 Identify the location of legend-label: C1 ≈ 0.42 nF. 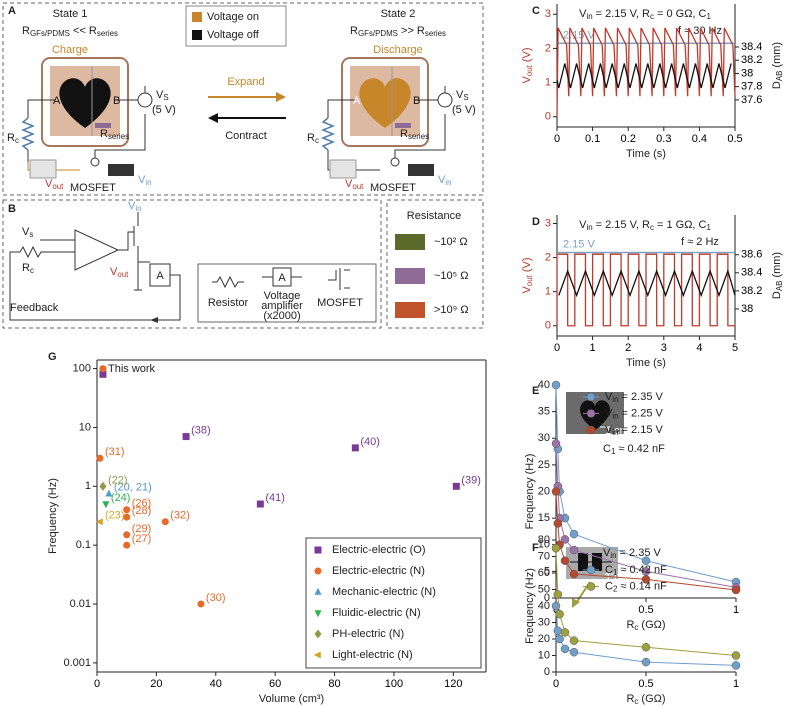
(636, 570).